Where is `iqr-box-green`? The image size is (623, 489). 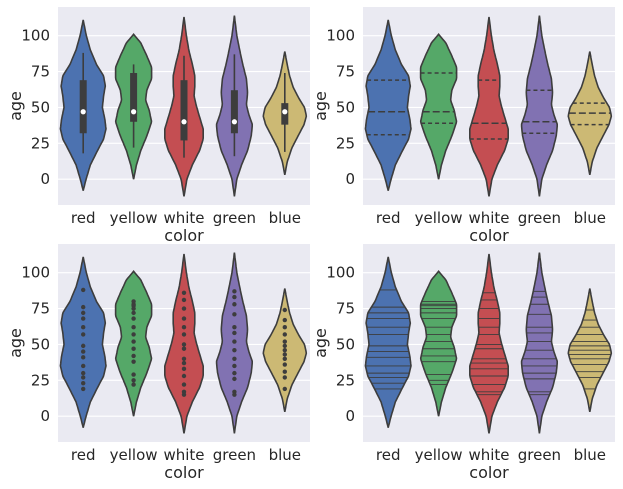
iqr-box-green is located at coordinates (234, 112).